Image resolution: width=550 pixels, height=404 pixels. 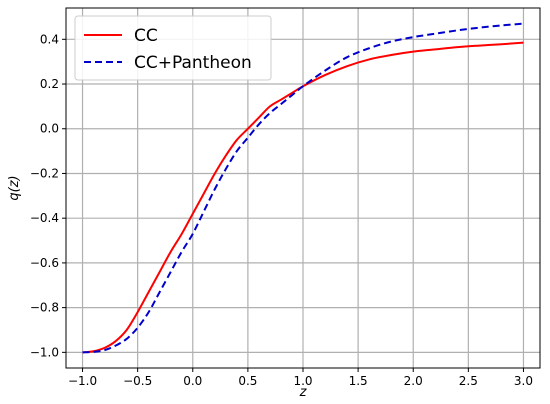 I want to click on x-tick-label: 1.5, so click(x=358, y=381).